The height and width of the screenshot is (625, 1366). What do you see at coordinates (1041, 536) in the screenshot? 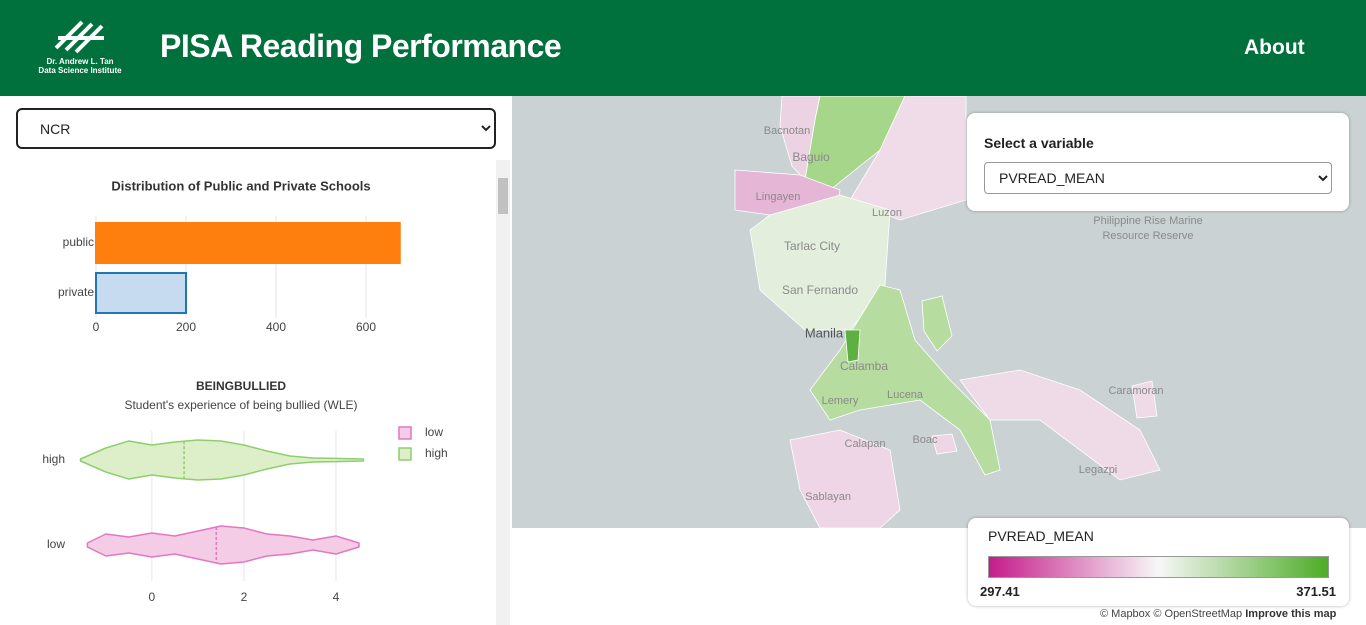
I see `legend-title: PVREAD_MEAN` at bounding box center [1041, 536].